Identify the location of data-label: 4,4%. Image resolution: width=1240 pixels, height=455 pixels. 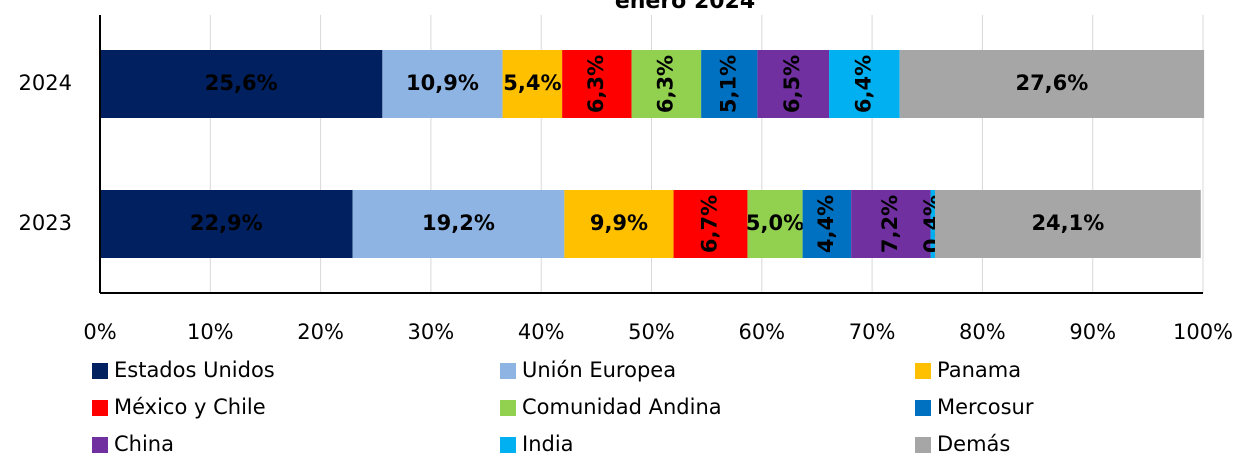
(826, 224).